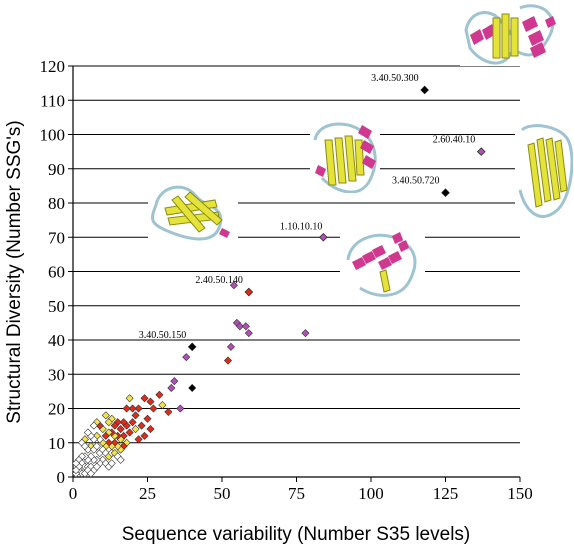 This screenshot has height=549, width=574. What do you see at coordinates (56, 306) in the screenshot?
I see `y-tick-label: 50` at bounding box center [56, 306].